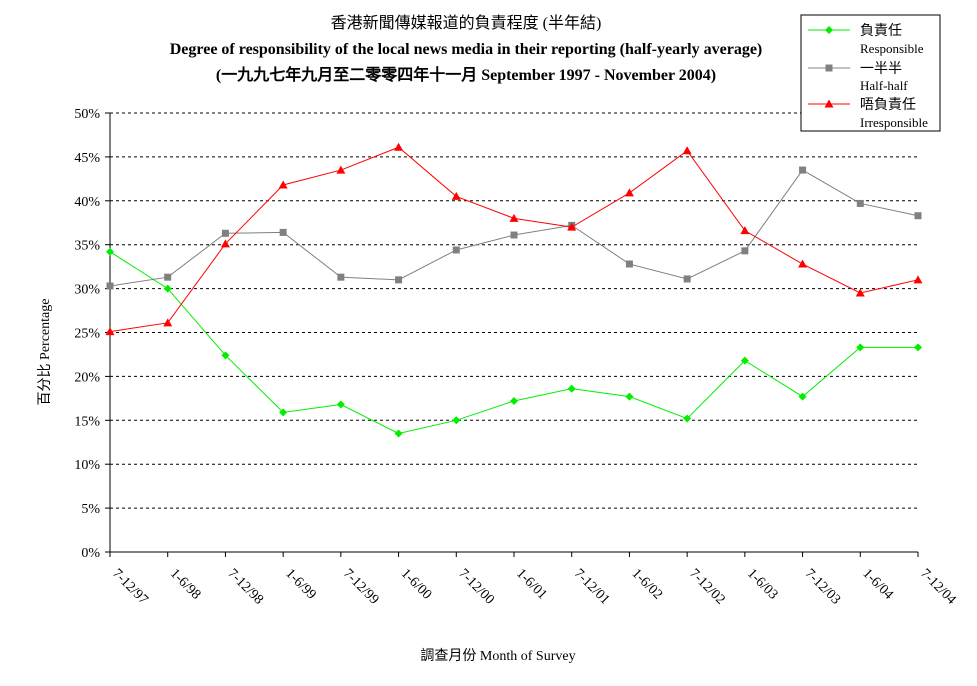  What do you see at coordinates (866, 39) in the screenshot?
I see `legend-item: 負責任 Responsible` at bounding box center [866, 39].